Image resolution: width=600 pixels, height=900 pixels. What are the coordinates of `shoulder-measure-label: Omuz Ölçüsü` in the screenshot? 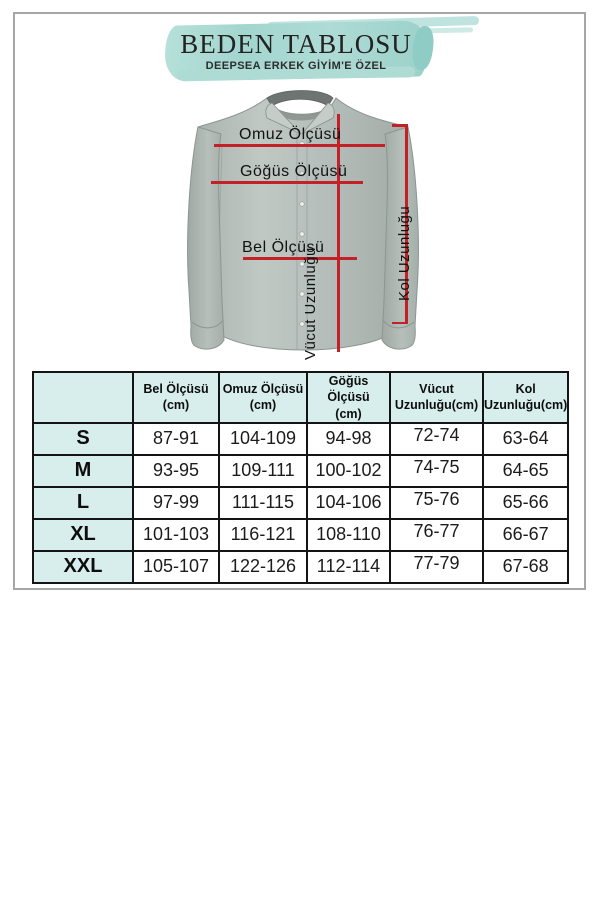 It's located at (290, 134).